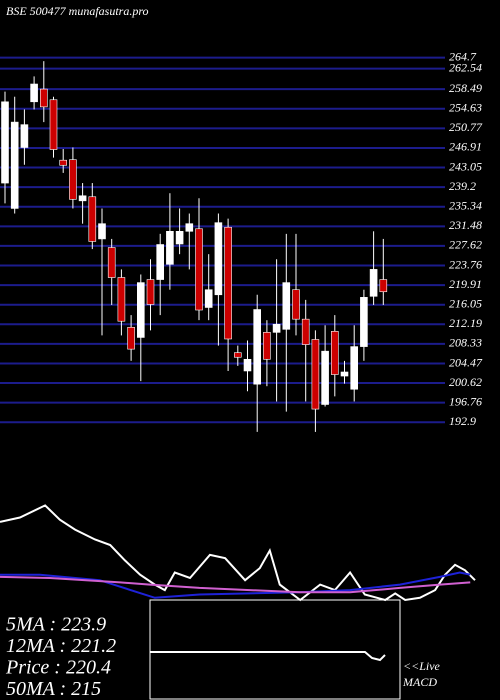 Image resolution: width=500 pixels, height=700 pixels. Describe the element at coordinates (462, 186) in the screenshot. I see `y-tick-label: 239.2` at that location.